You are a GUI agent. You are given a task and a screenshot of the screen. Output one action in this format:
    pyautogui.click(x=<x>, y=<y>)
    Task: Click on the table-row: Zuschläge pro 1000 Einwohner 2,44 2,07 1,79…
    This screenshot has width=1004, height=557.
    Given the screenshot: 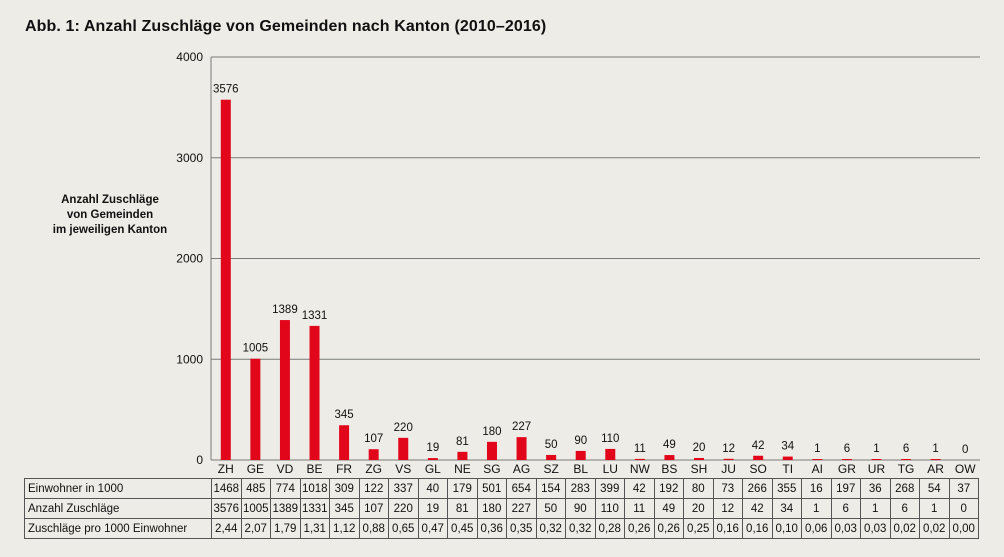 What is the action you would take?
    pyautogui.click(x=501, y=528)
    